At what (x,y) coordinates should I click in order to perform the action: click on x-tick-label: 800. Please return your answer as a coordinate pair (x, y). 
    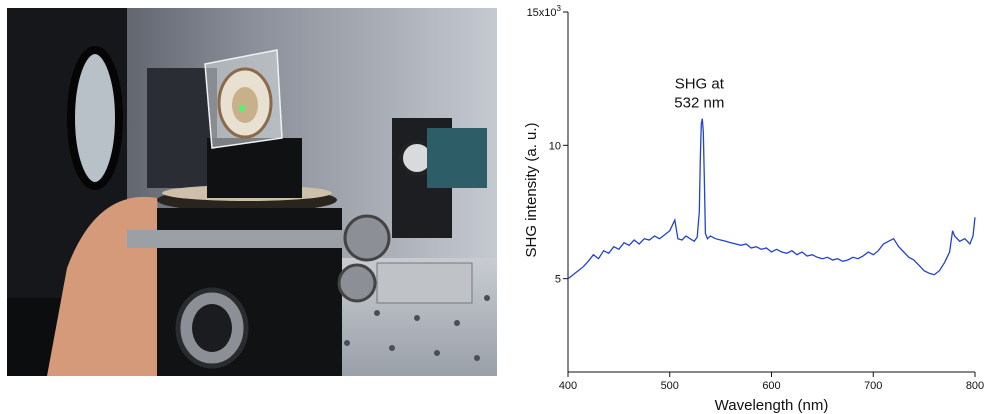
    Looking at the image, I should click on (975, 386).